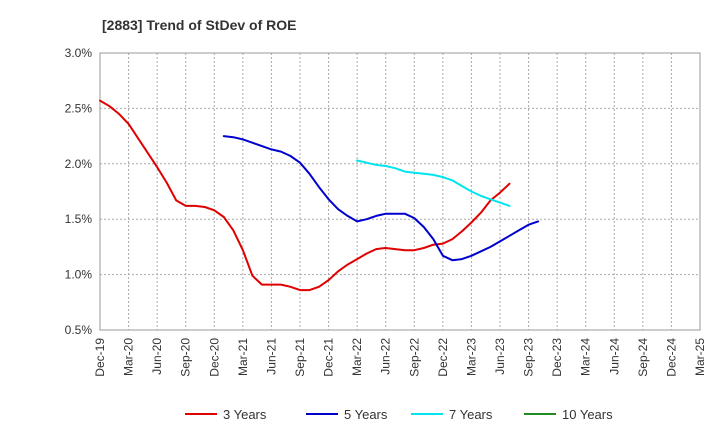 The height and width of the screenshot is (440, 720). Describe the element at coordinates (271, 356) in the screenshot. I see `x-tick-label: Jun-21` at that location.